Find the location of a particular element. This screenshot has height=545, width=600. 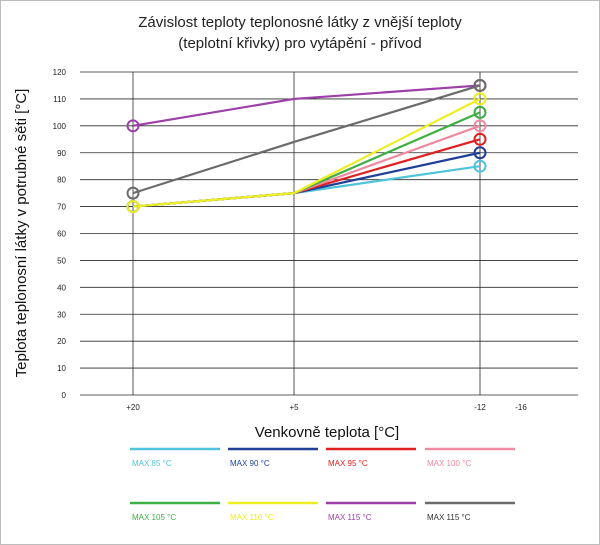

y-tick-label: 40 is located at coordinates (61, 287).